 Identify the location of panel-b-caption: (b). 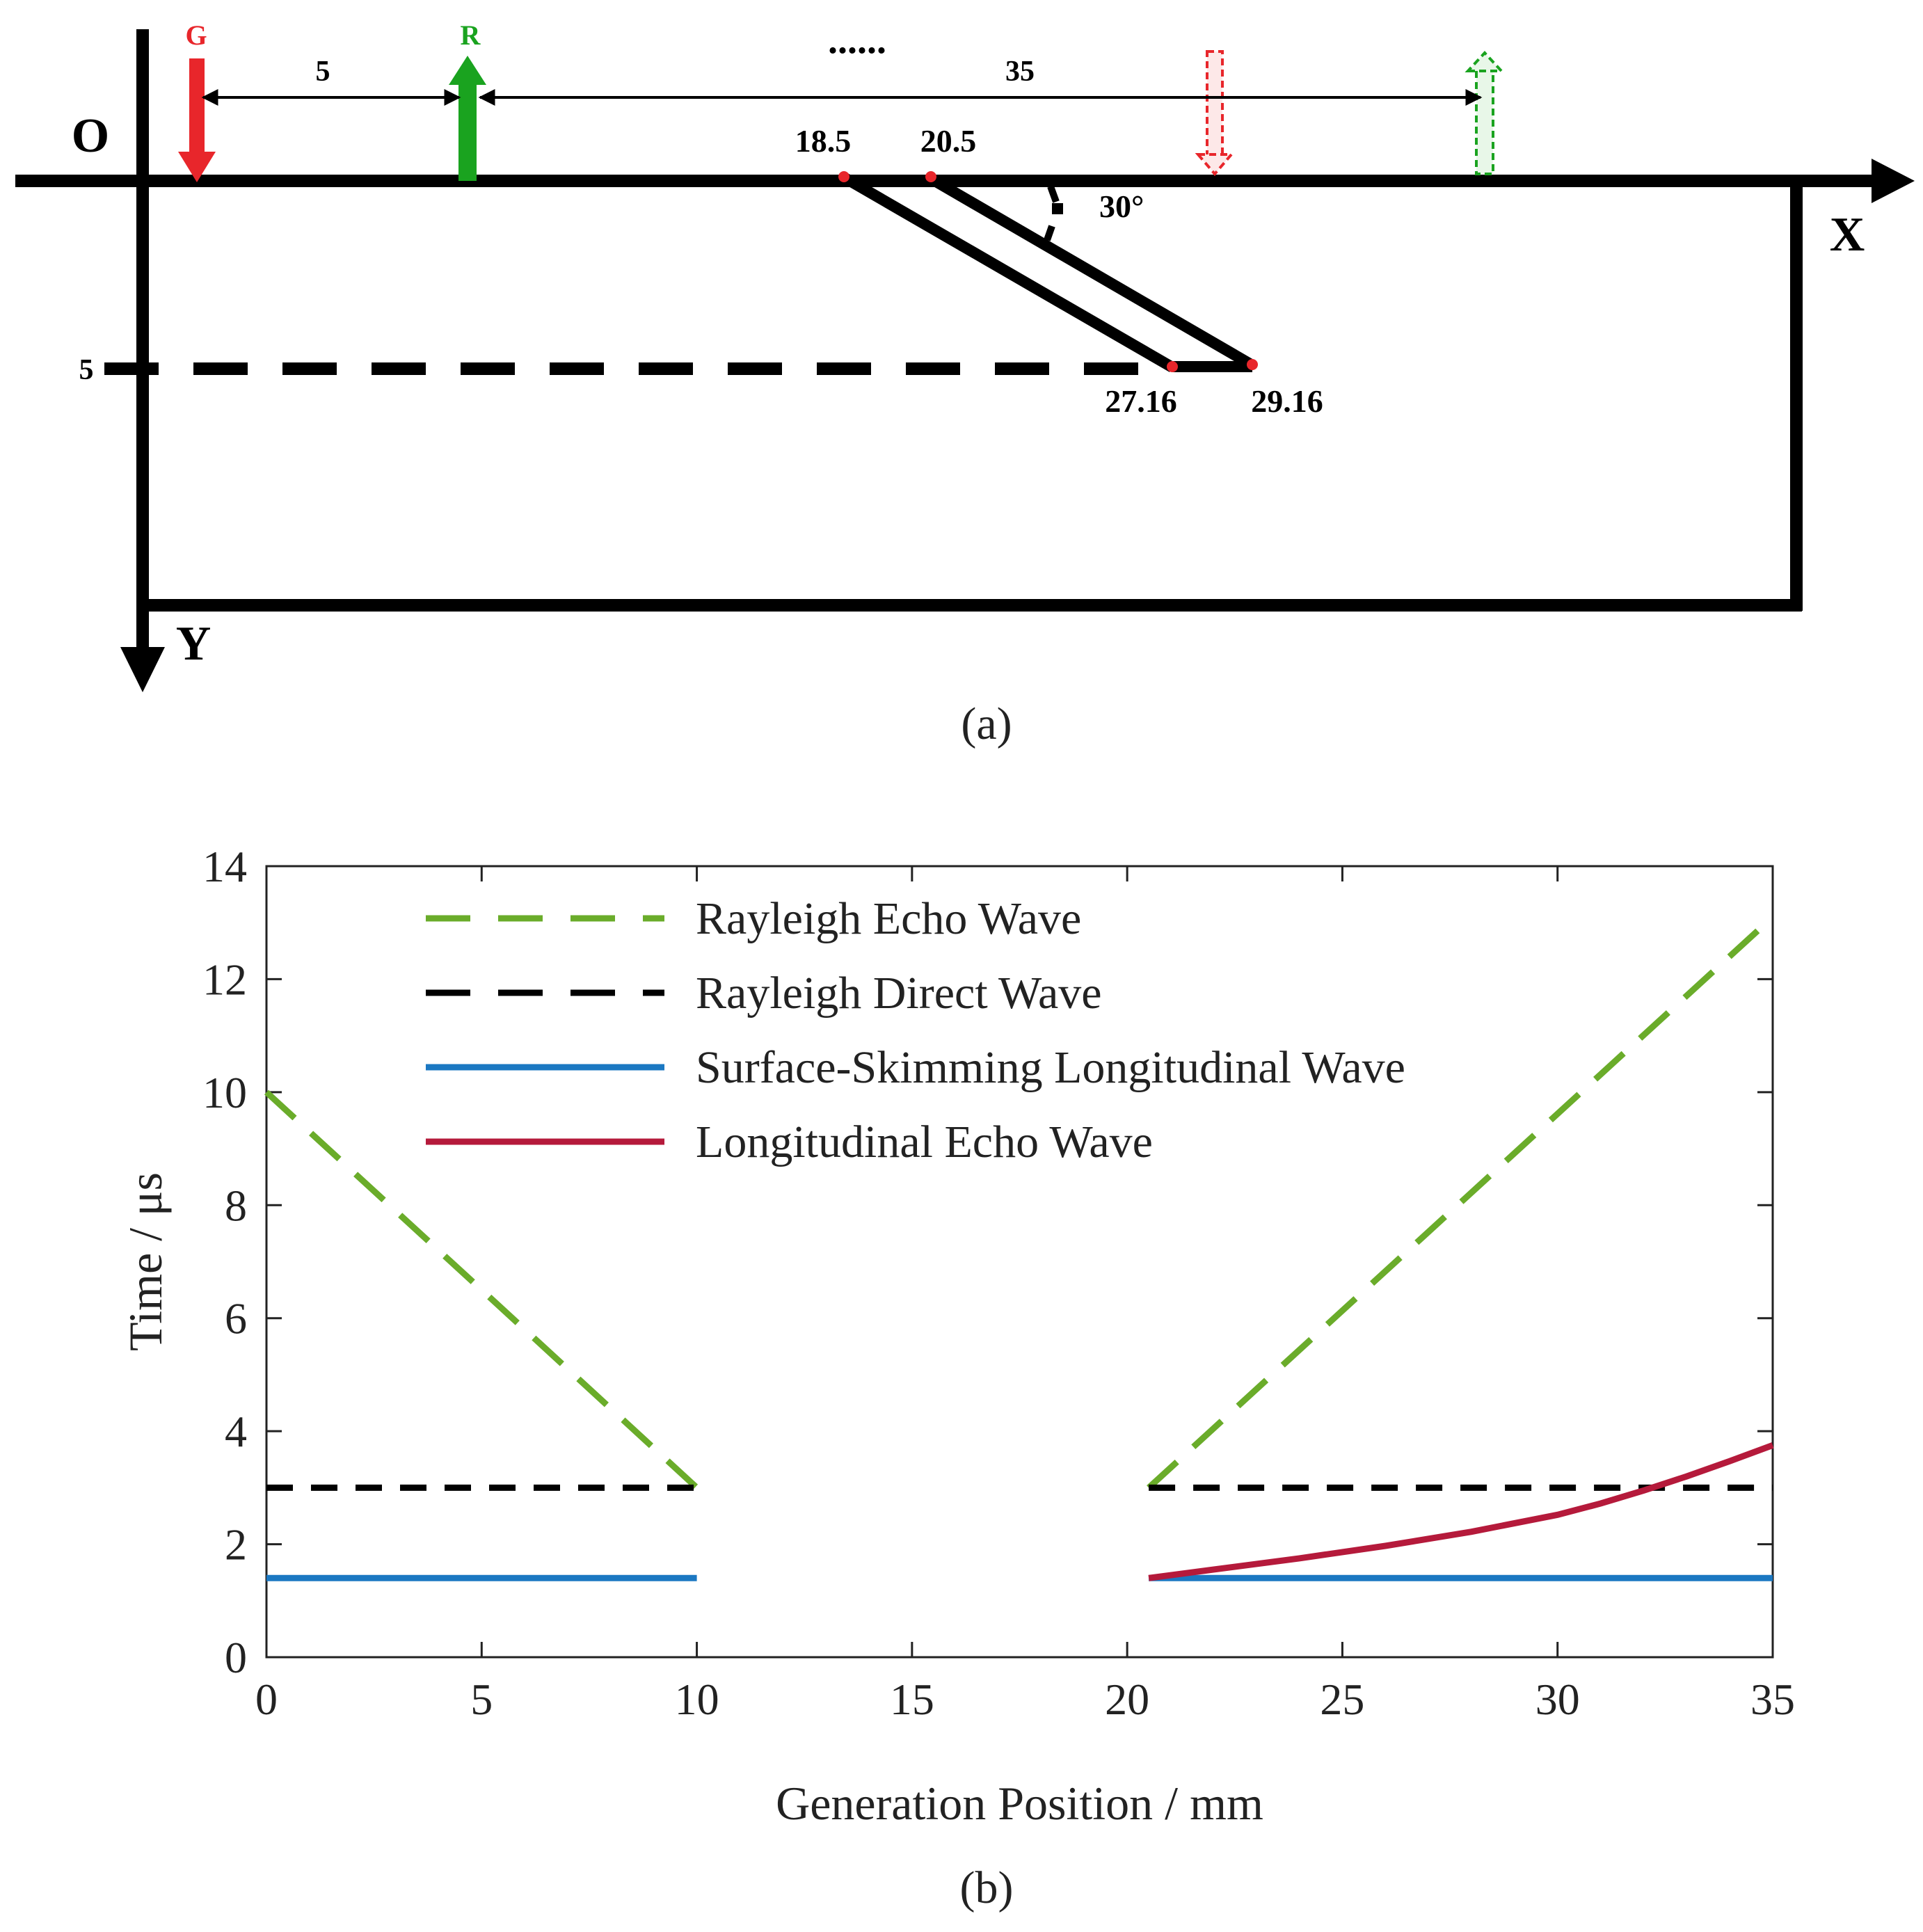
(987, 1887).